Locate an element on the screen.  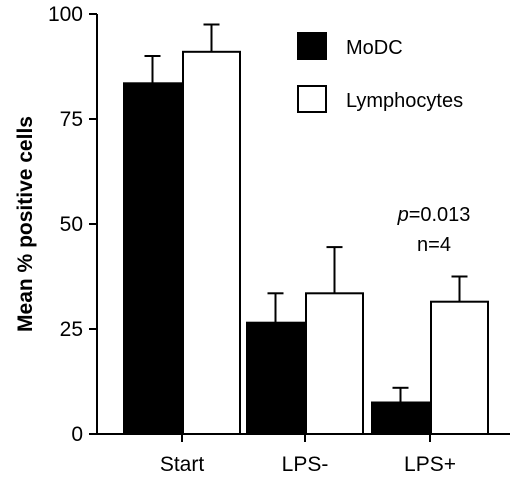
x-tick-label: Start is located at coordinates (182, 464).